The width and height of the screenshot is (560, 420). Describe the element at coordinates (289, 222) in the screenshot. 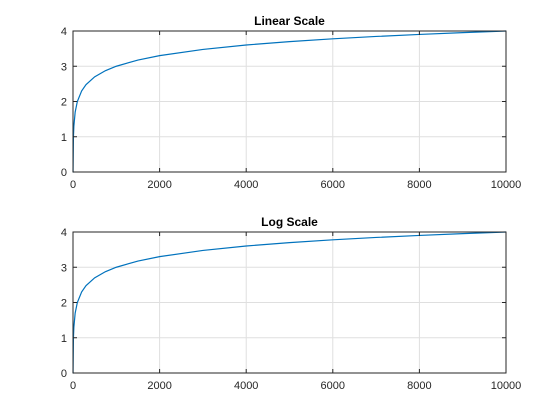

I see `log-chart-title: Log Scale` at that location.